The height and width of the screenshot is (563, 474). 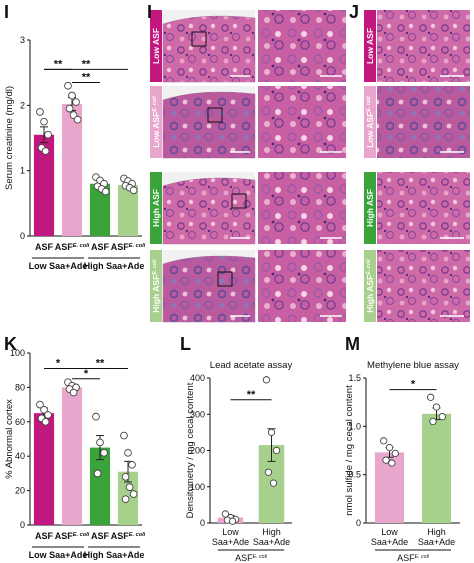 What do you see at coordinates (413, 365) in the screenshot?
I see `chart-title: Methylene blue assay` at bounding box center [413, 365].